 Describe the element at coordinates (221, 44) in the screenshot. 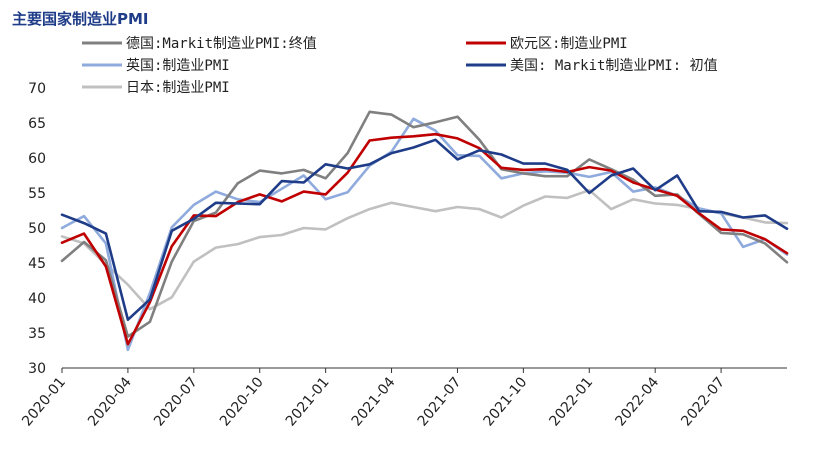

I see `legend-label: 德国:Markit制造业PMI:终值` at that location.